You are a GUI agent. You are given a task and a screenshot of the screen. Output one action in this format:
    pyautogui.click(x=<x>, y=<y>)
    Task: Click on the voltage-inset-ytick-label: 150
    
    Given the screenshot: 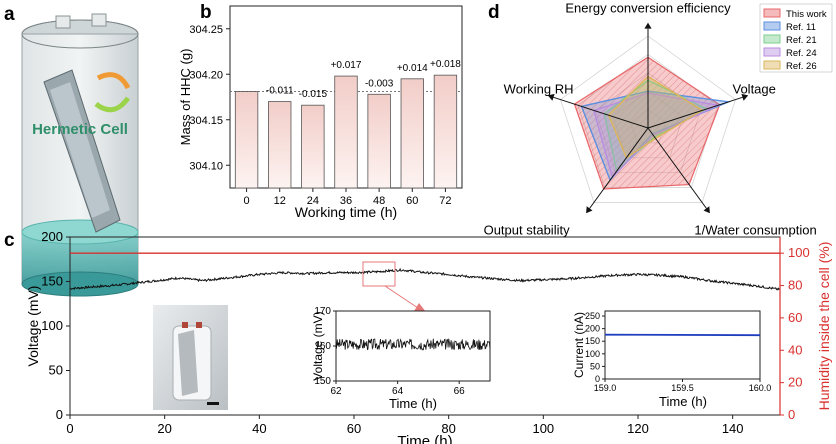 What is the action you would take?
    pyautogui.click(x=322, y=381)
    